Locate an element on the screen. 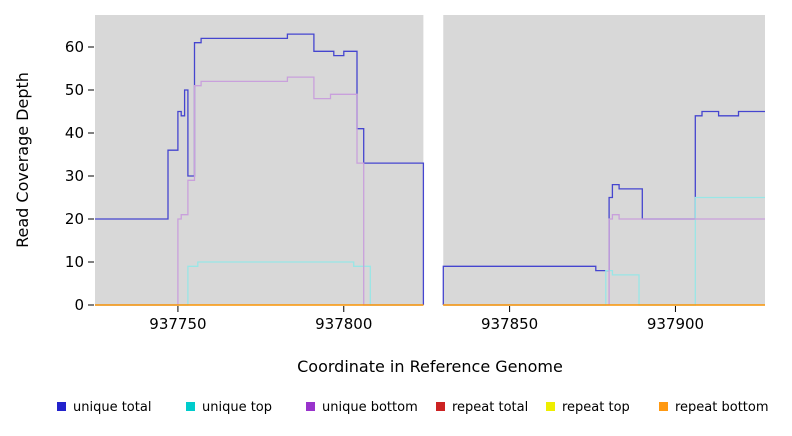 The width and height of the screenshot is (792, 436). x-tick-label: 937900 is located at coordinates (675, 324).